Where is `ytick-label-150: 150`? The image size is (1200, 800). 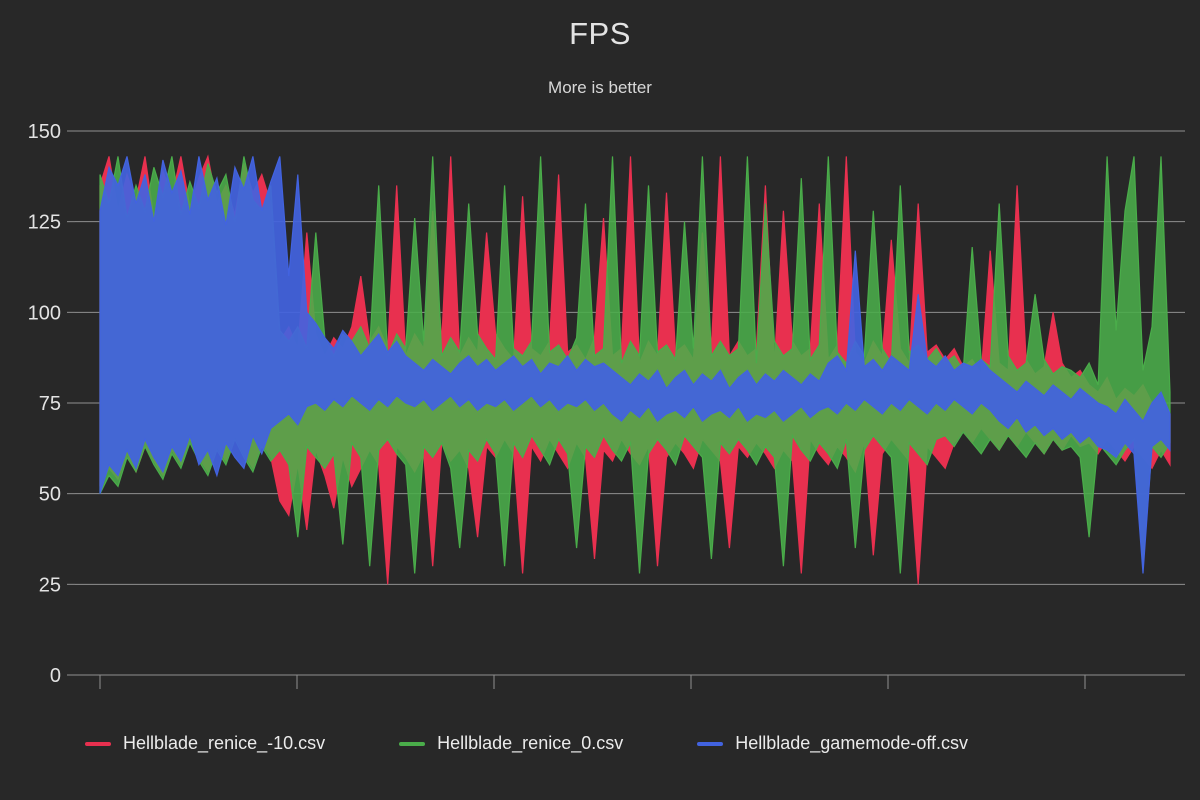
ytick-label-150: 150 is located at coordinates (44, 132).